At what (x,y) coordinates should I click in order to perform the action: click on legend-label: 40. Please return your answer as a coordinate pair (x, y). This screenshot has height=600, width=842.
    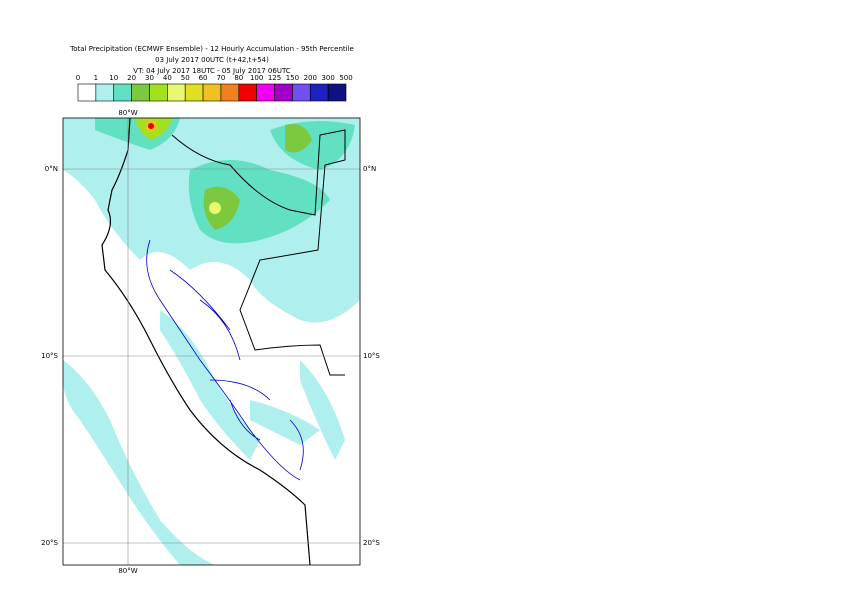
    Looking at the image, I should click on (167, 78).